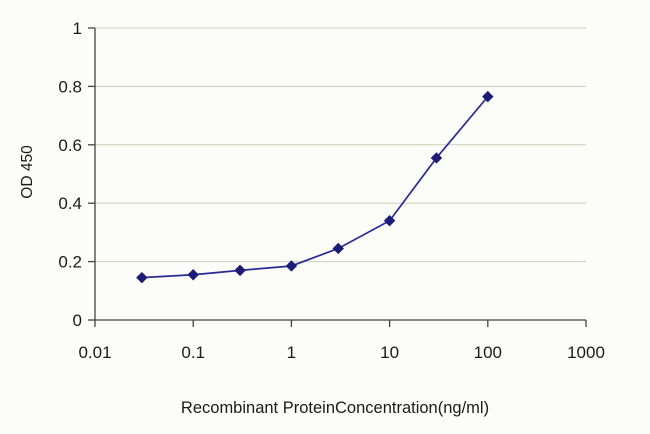  What do you see at coordinates (389, 352) in the screenshot?
I see `x-tick-label: 10` at bounding box center [389, 352].